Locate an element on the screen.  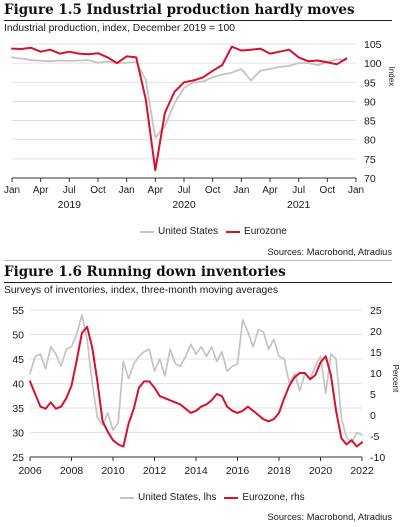
y-left-tick-label: 25 is located at coordinates (18, 458).